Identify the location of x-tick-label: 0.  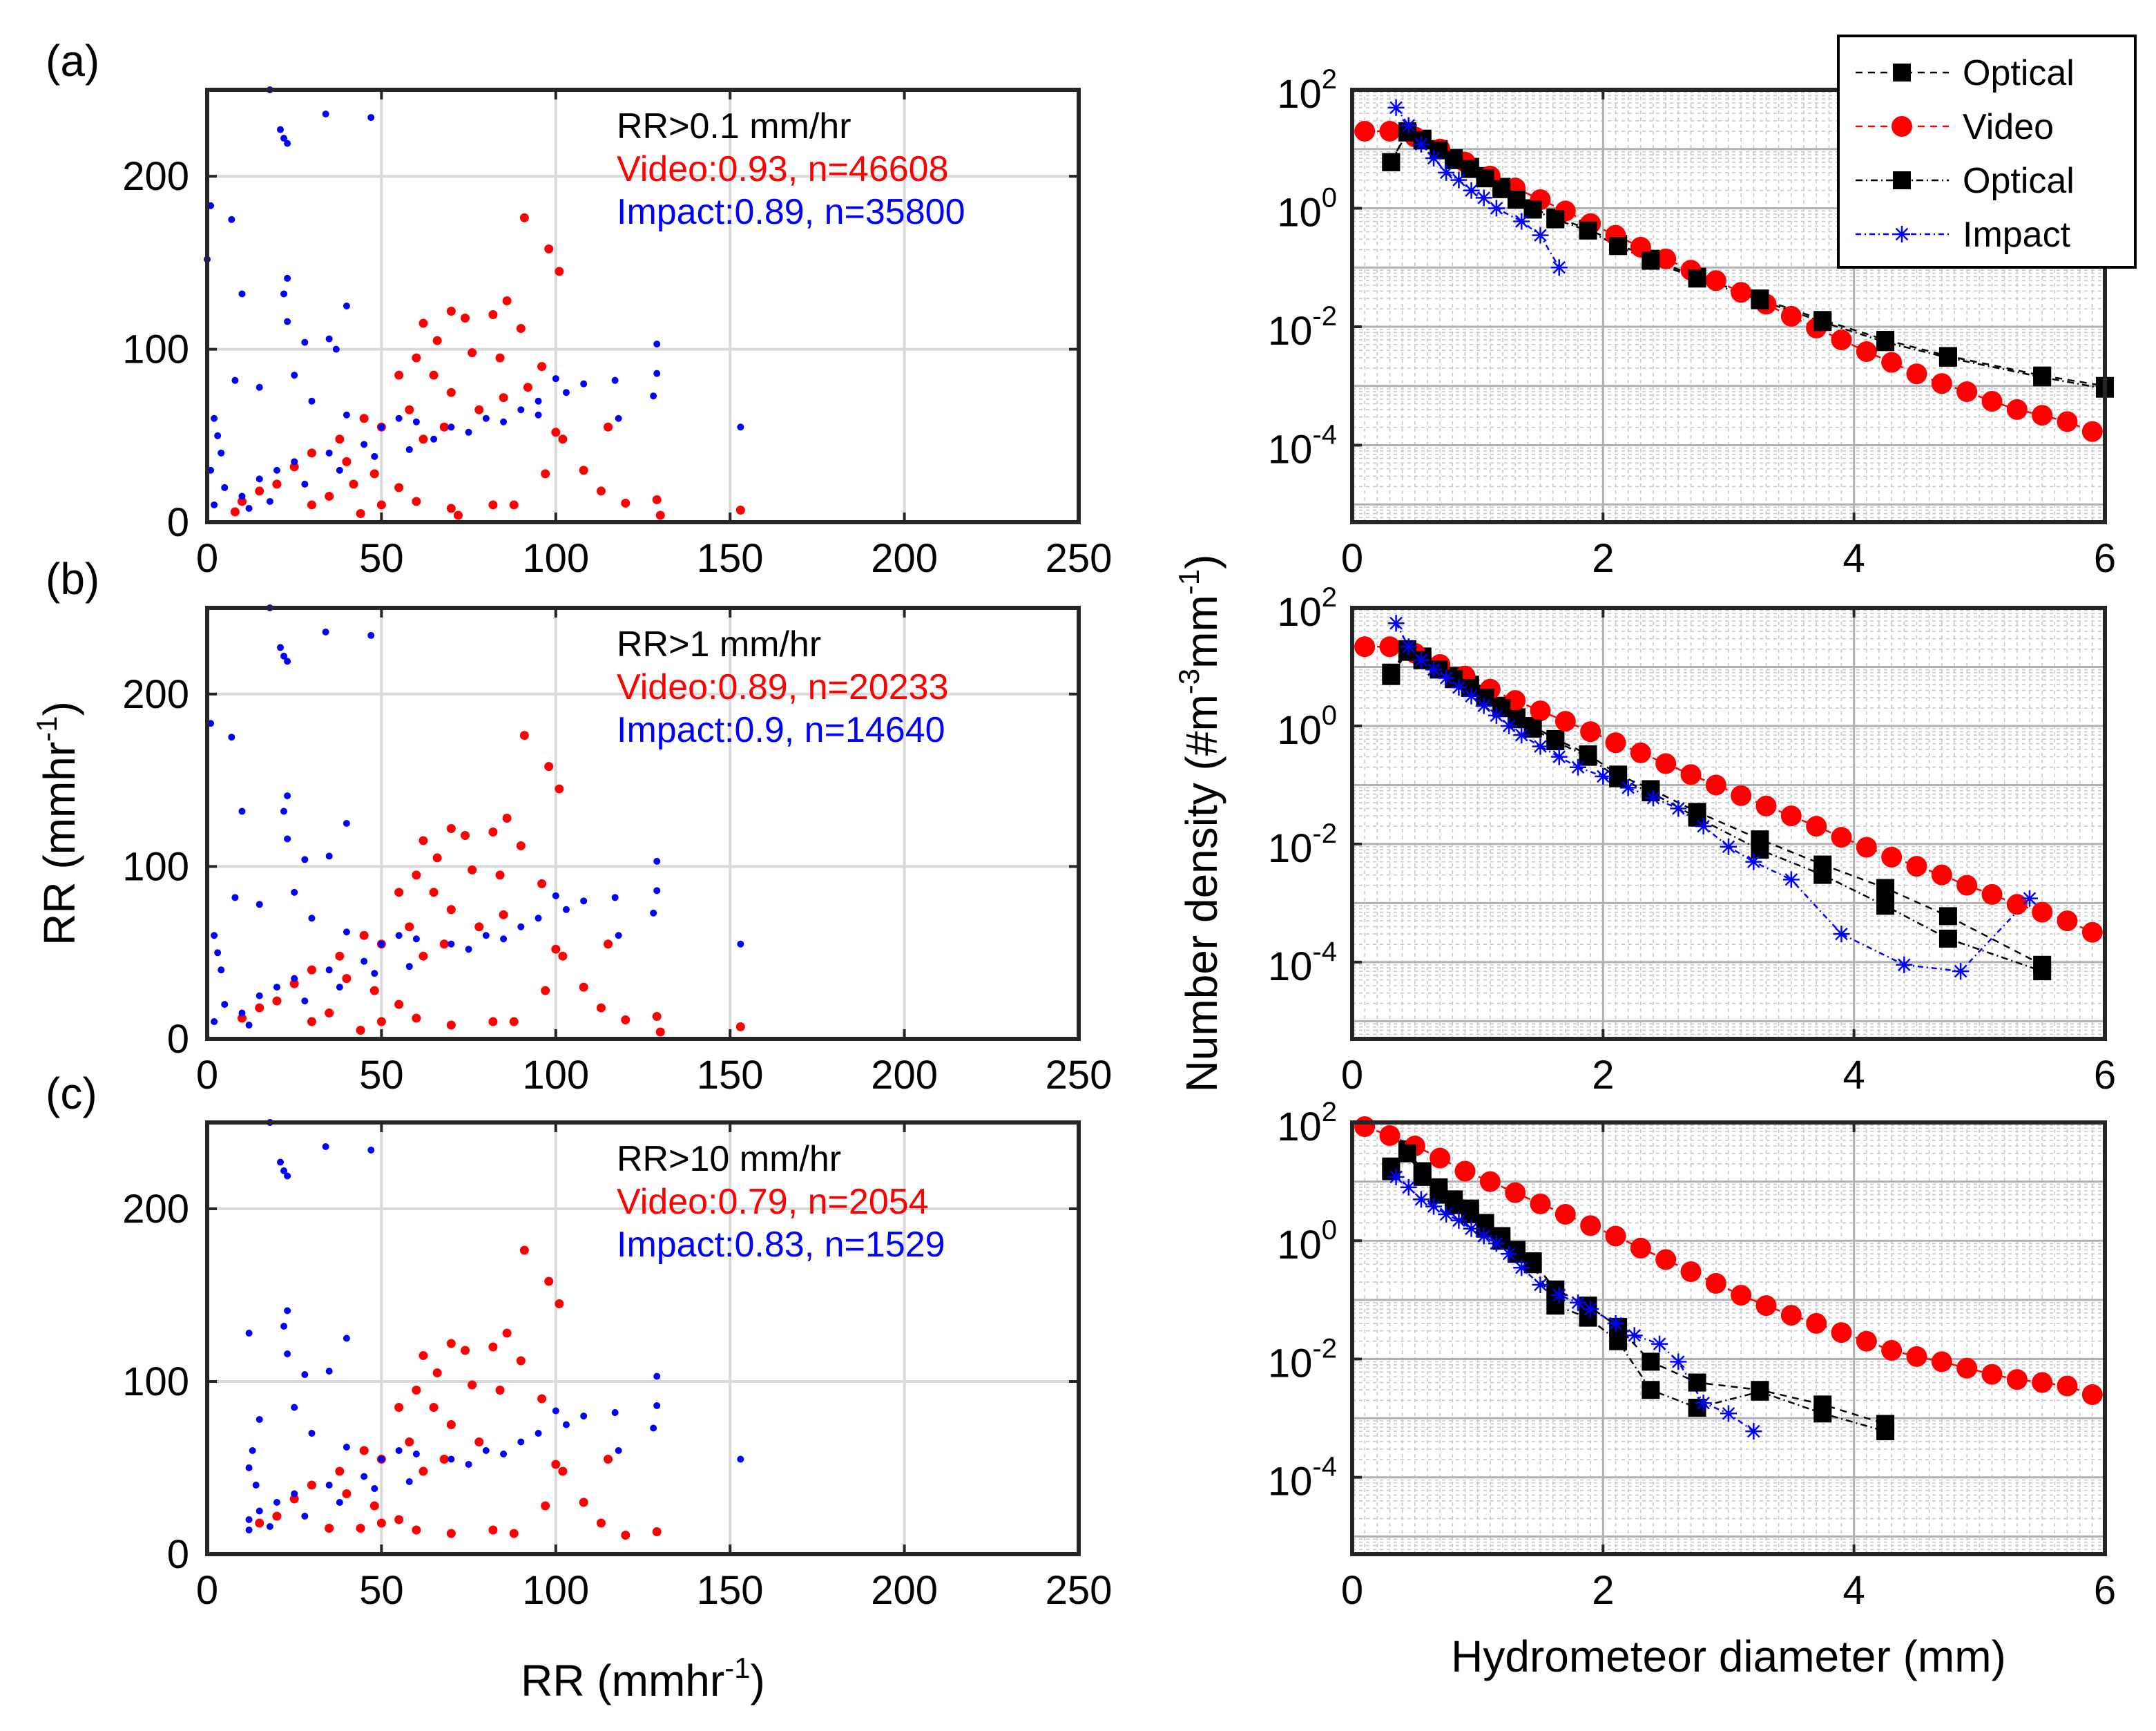
(207, 1075).